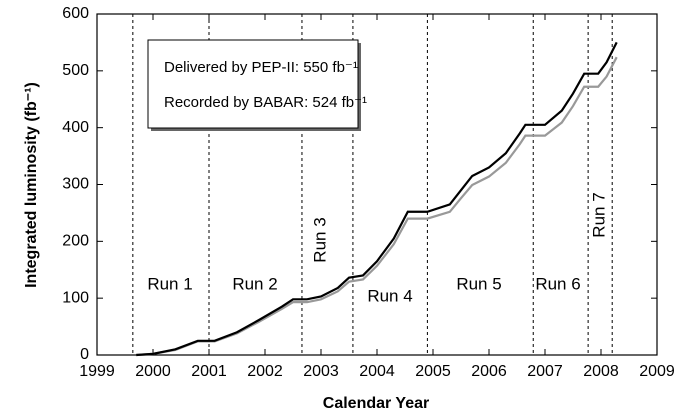  Describe the element at coordinates (31, 185) in the screenshot. I see `y-axis-title: Integrated luminosity (fb⁻¹)` at that location.